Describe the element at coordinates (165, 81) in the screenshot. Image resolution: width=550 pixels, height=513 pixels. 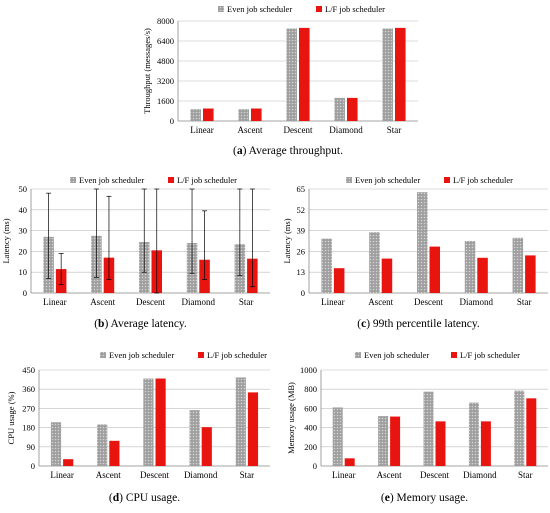
I see `y-tick-label: 3200` at that location.